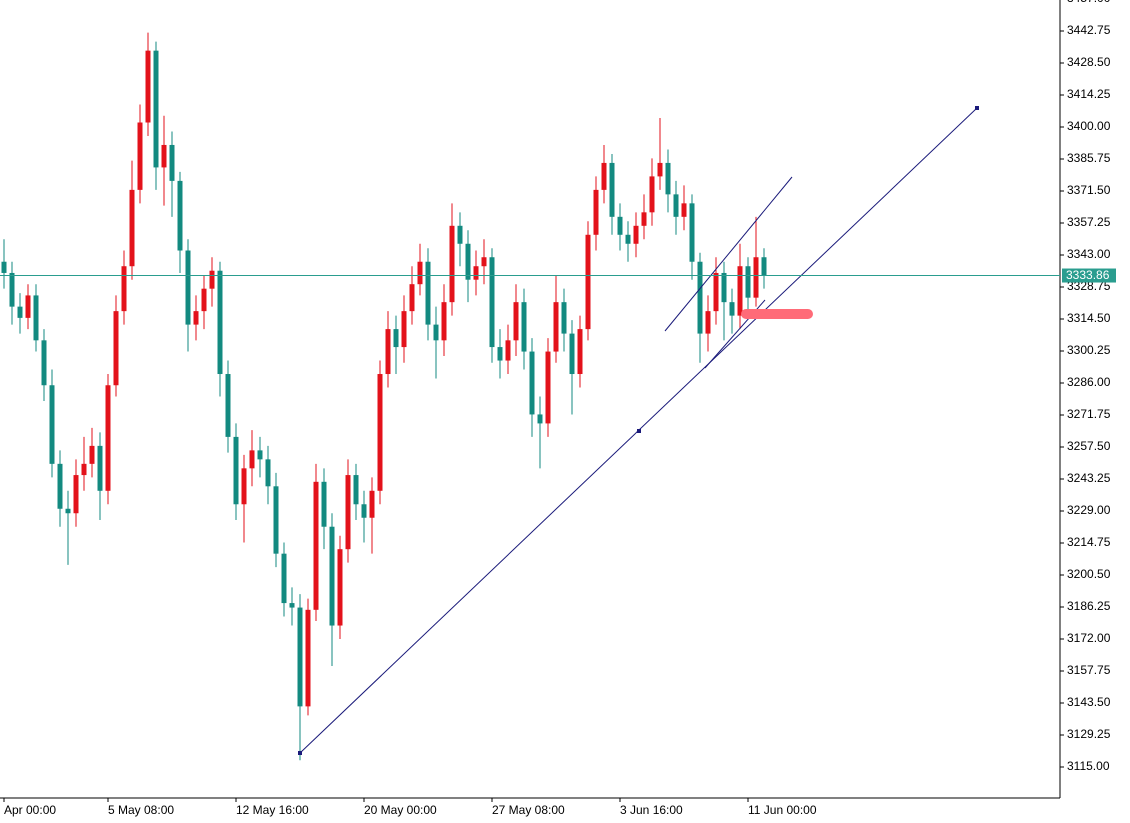  What do you see at coordinates (1089, 222) in the screenshot?
I see `y-tick-label: 3357.25` at bounding box center [1089, 222].